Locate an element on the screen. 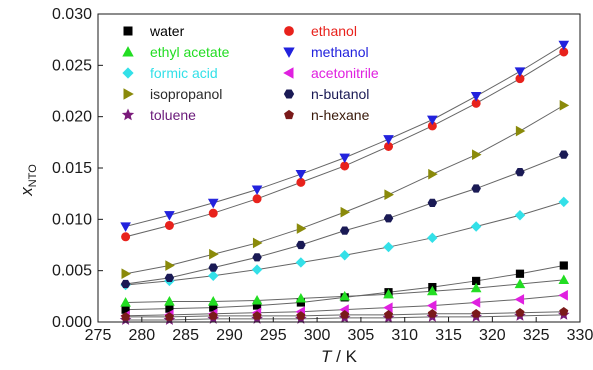 The height and width of the screenshot is (370, 593). legend-label-n-hexane: n-hexane is located at coordinates (340, 115).